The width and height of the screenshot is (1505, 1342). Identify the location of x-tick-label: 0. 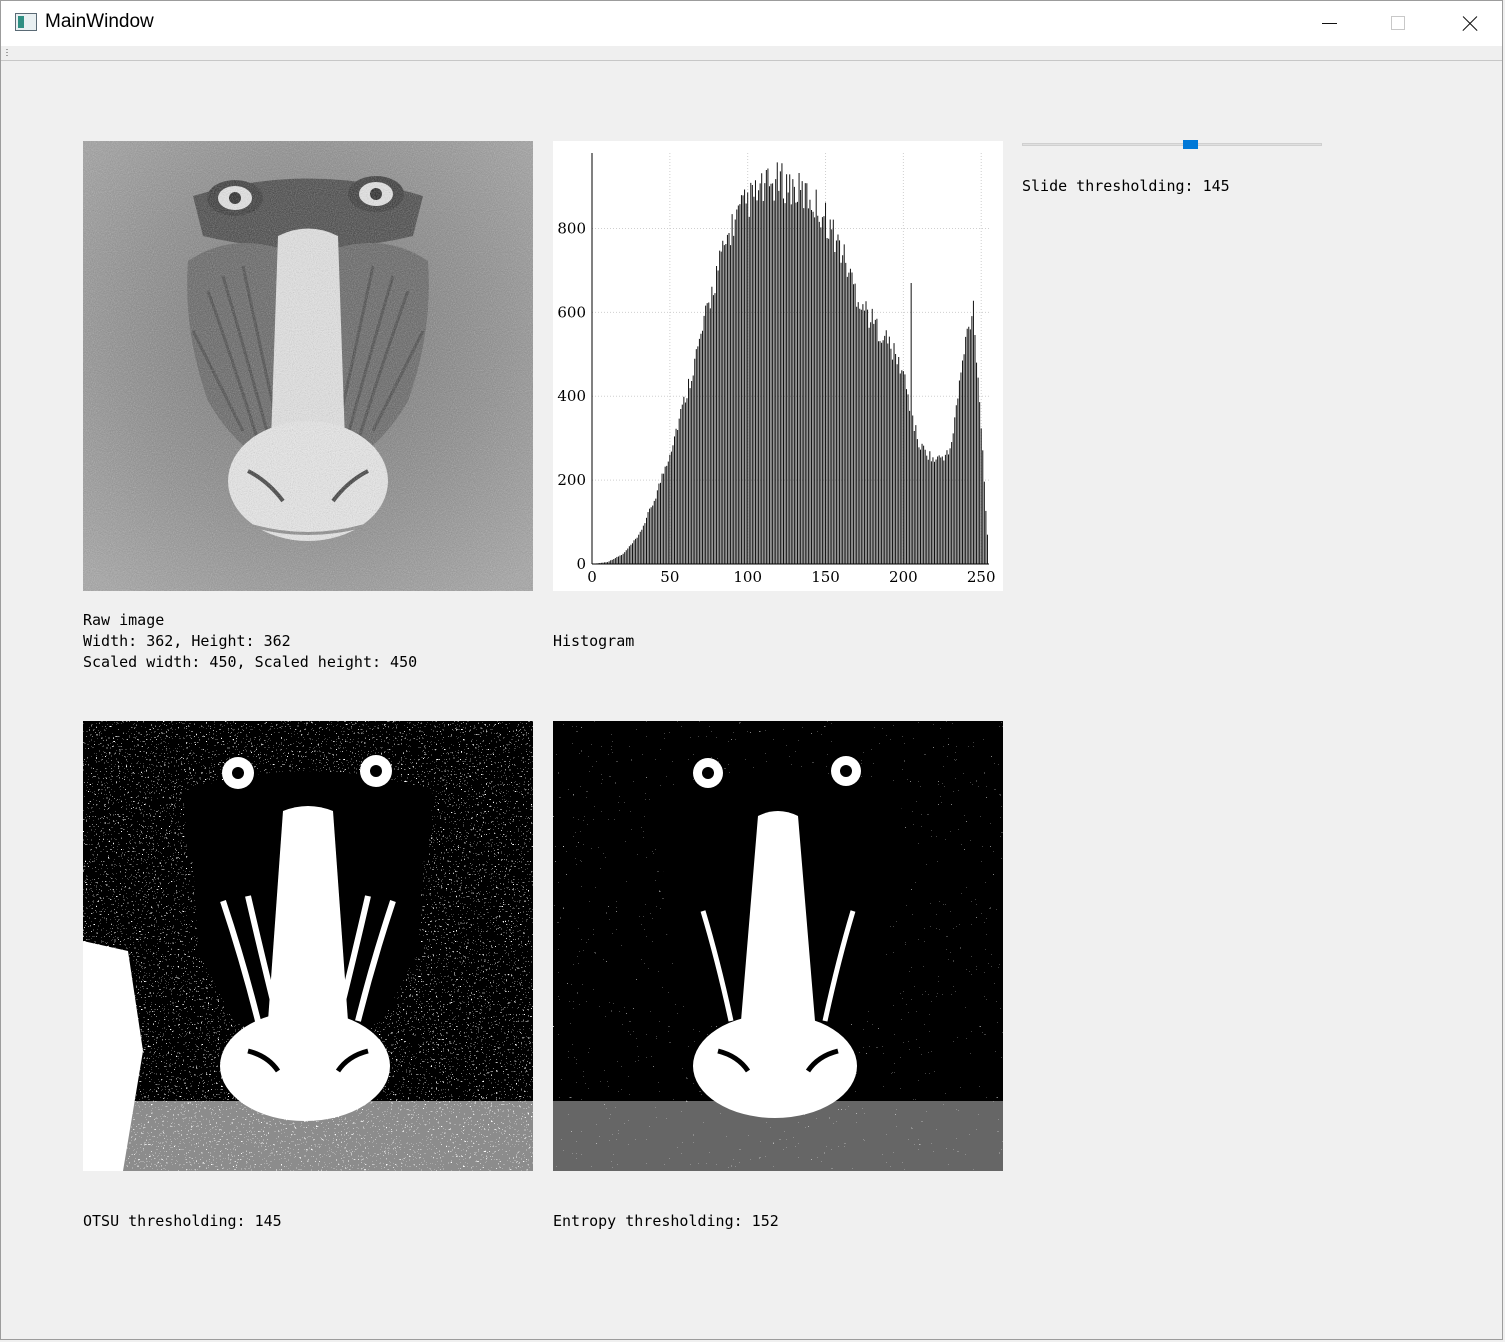
(592, 577).